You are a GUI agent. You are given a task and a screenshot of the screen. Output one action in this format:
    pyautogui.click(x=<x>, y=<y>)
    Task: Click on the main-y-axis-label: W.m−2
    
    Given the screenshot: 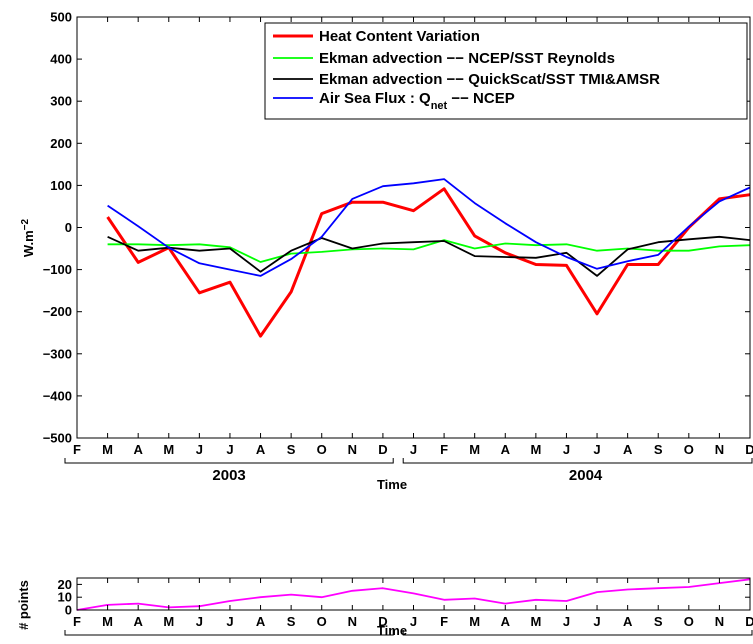 What is the action you would take?
    pyautogui.click(x=28, y=237)
    